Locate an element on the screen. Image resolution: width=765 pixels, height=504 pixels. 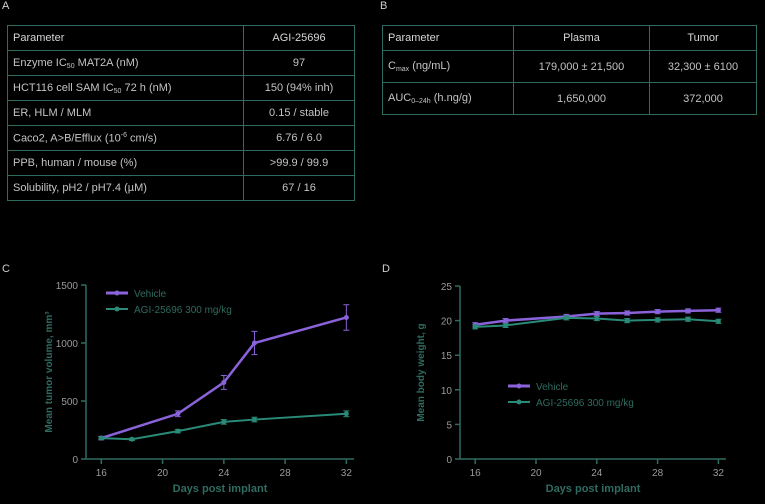
row-value: 97 is located at coordinates (299, 63).